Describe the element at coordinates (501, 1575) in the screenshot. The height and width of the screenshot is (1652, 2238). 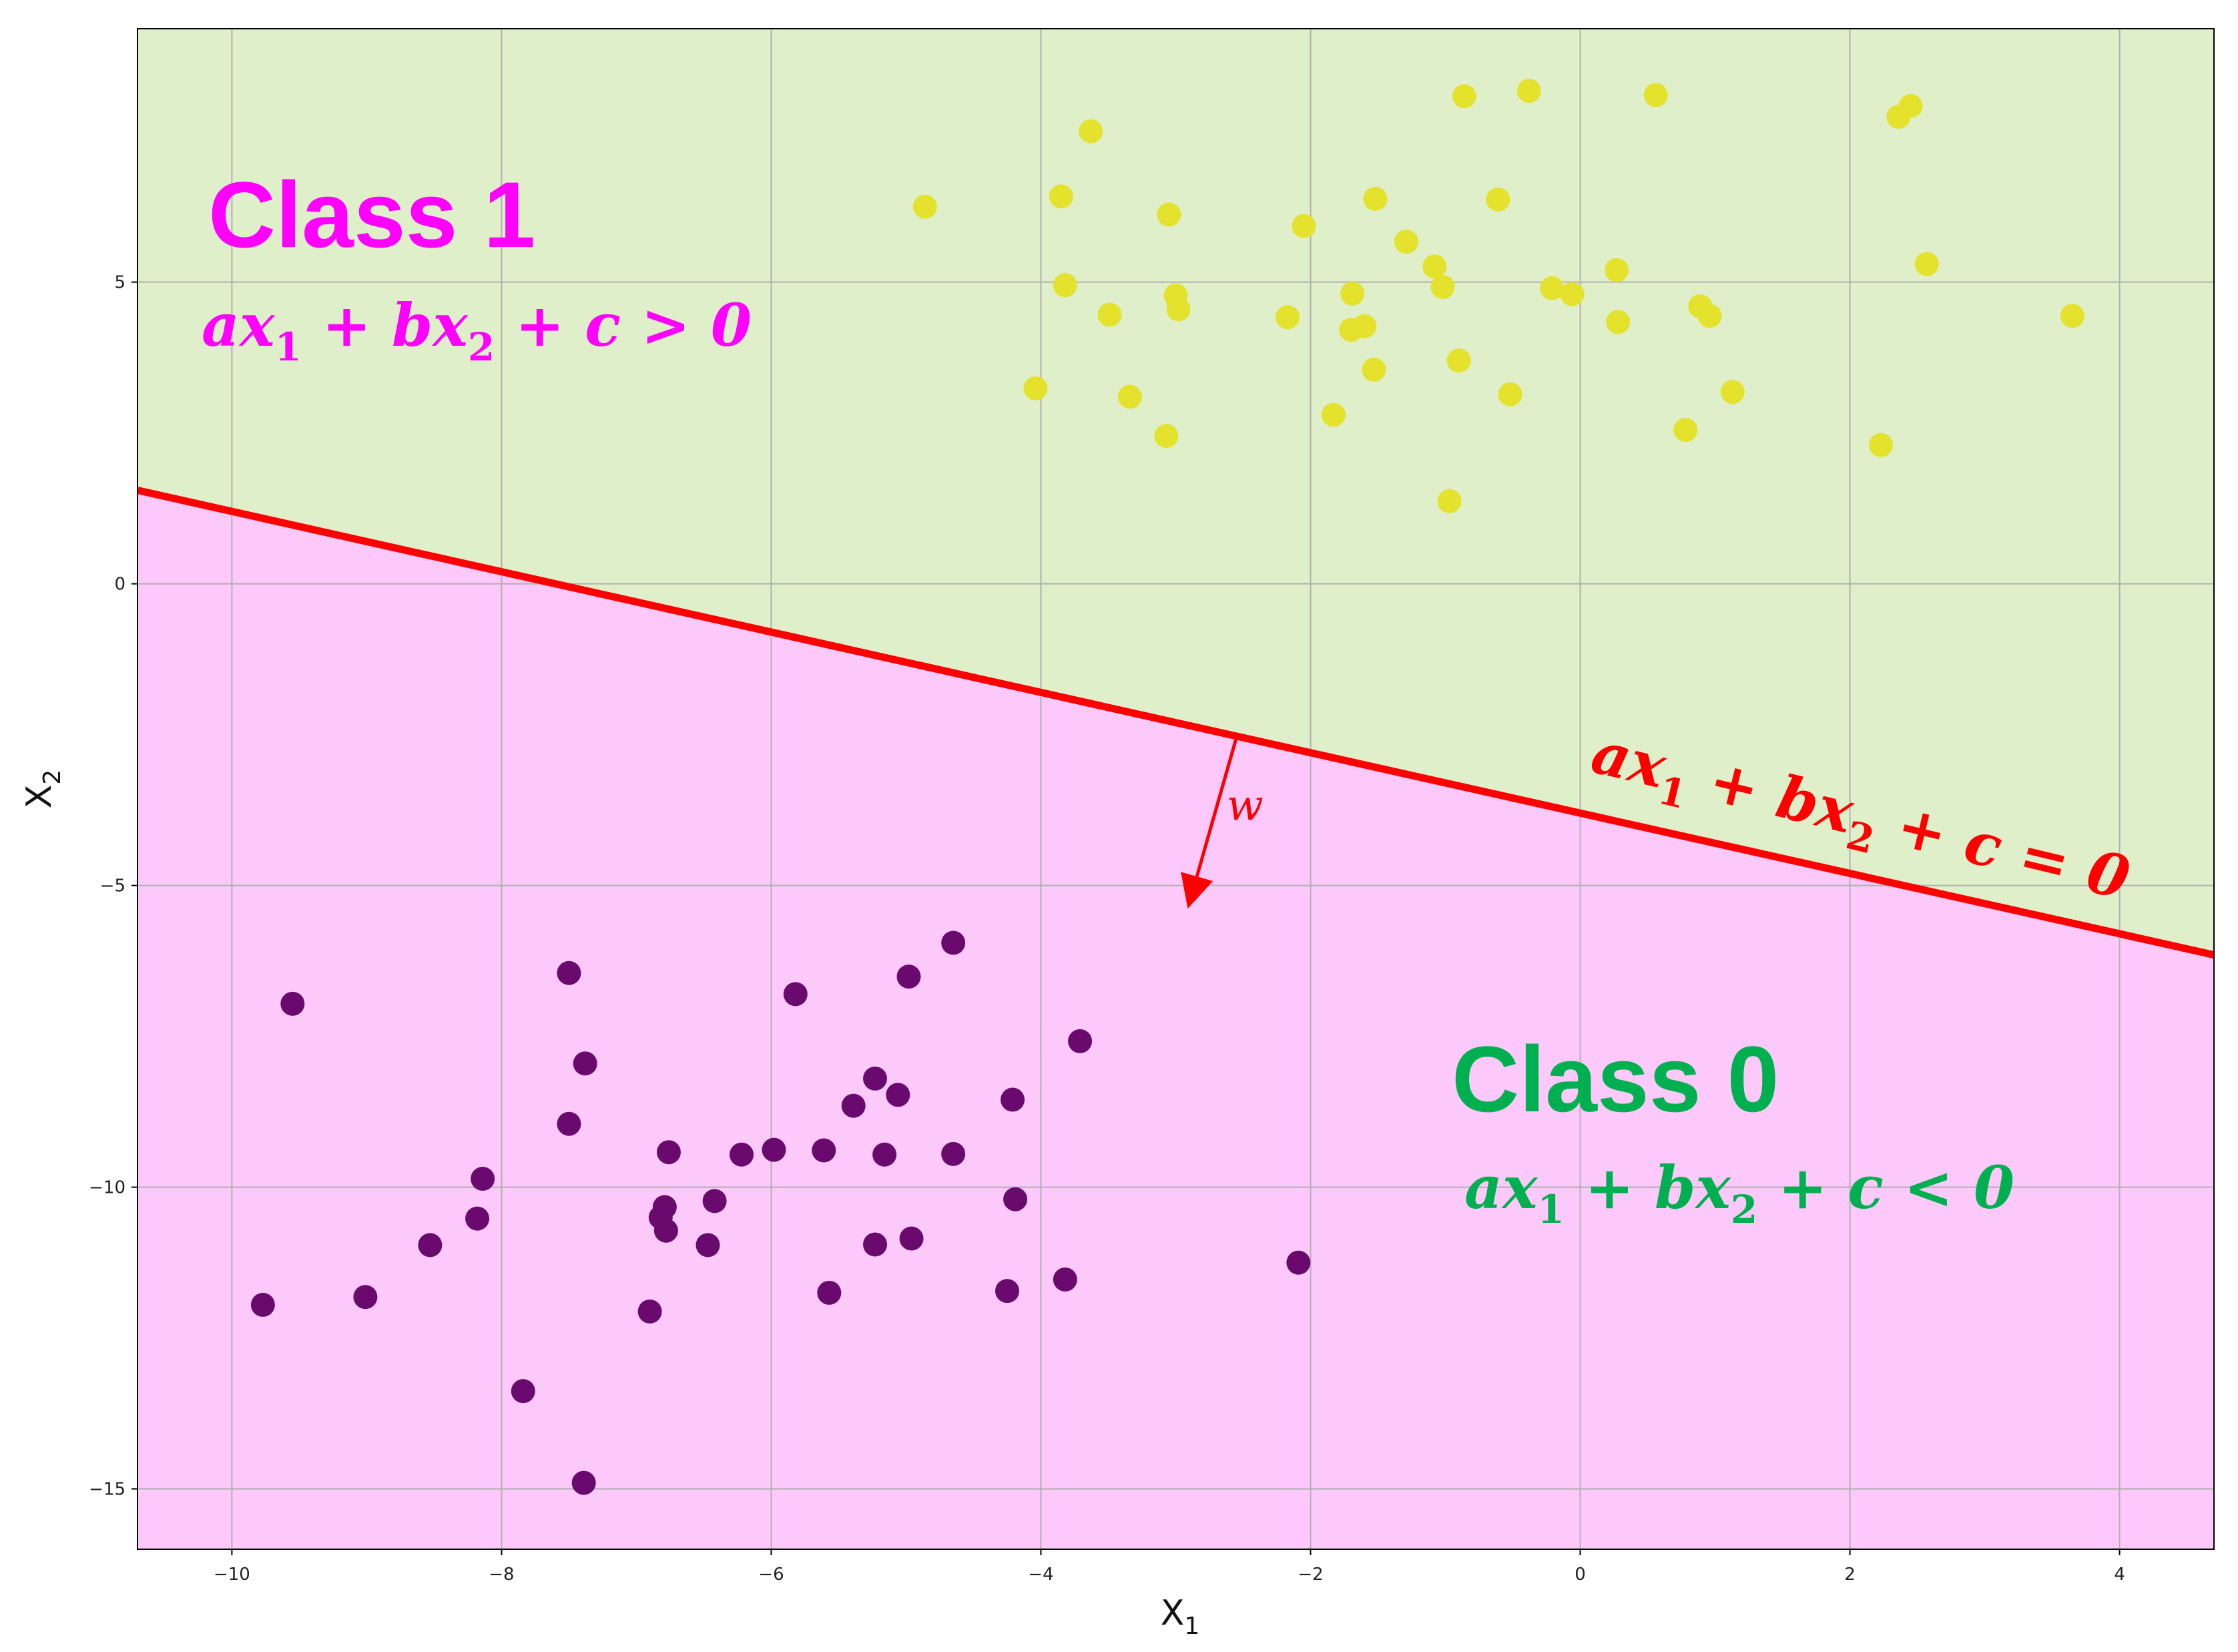
I see `x-tick-label: −8` at that location.